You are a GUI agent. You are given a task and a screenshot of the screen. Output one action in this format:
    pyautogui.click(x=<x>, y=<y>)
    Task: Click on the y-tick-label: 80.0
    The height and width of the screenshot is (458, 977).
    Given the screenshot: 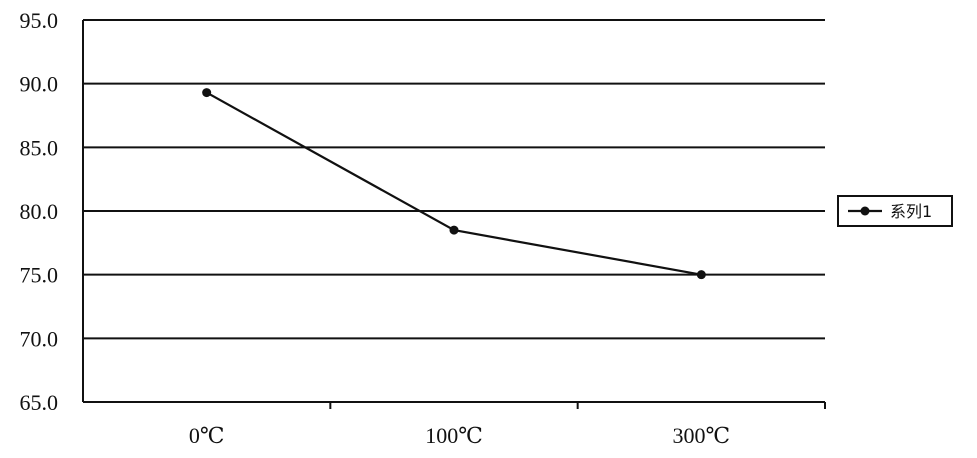 What is the action you would take?
    pyautogui.click(x=39, y=211)
    